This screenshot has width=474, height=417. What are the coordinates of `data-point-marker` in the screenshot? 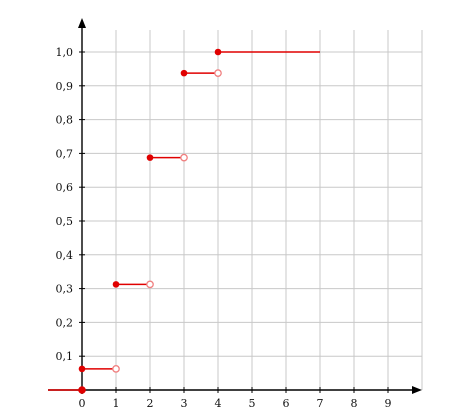 It's located at (82, 390).